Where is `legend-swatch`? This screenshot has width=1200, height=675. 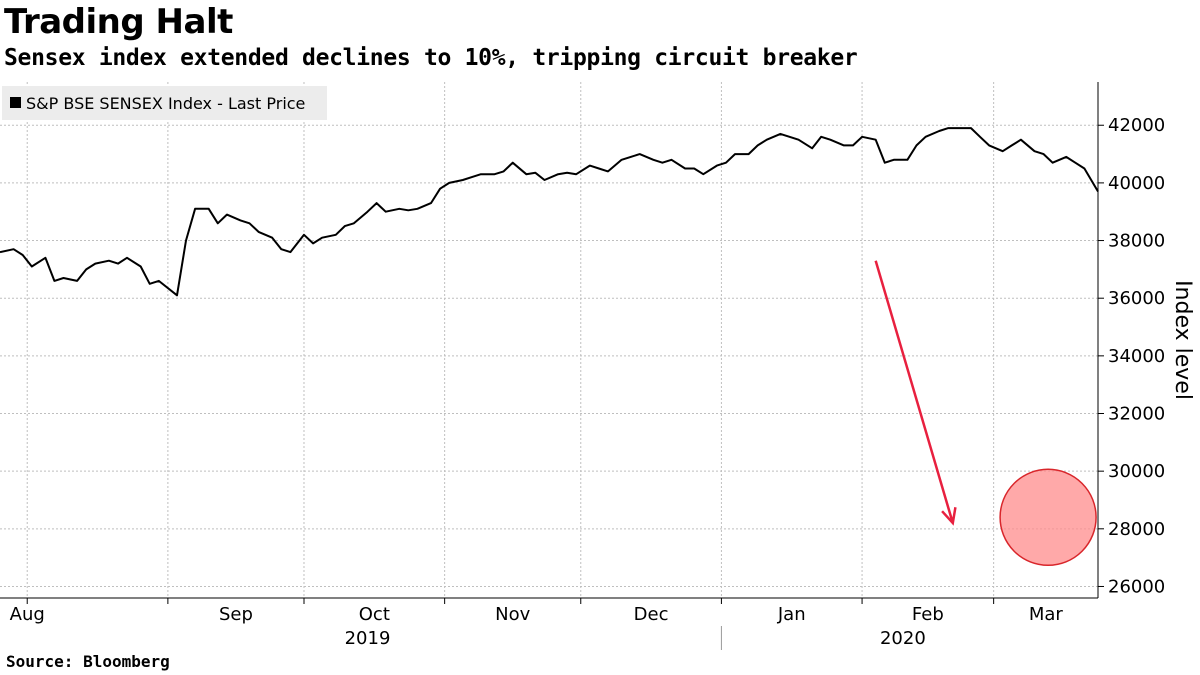
legend-swatch is located at coordinates (15, 102).